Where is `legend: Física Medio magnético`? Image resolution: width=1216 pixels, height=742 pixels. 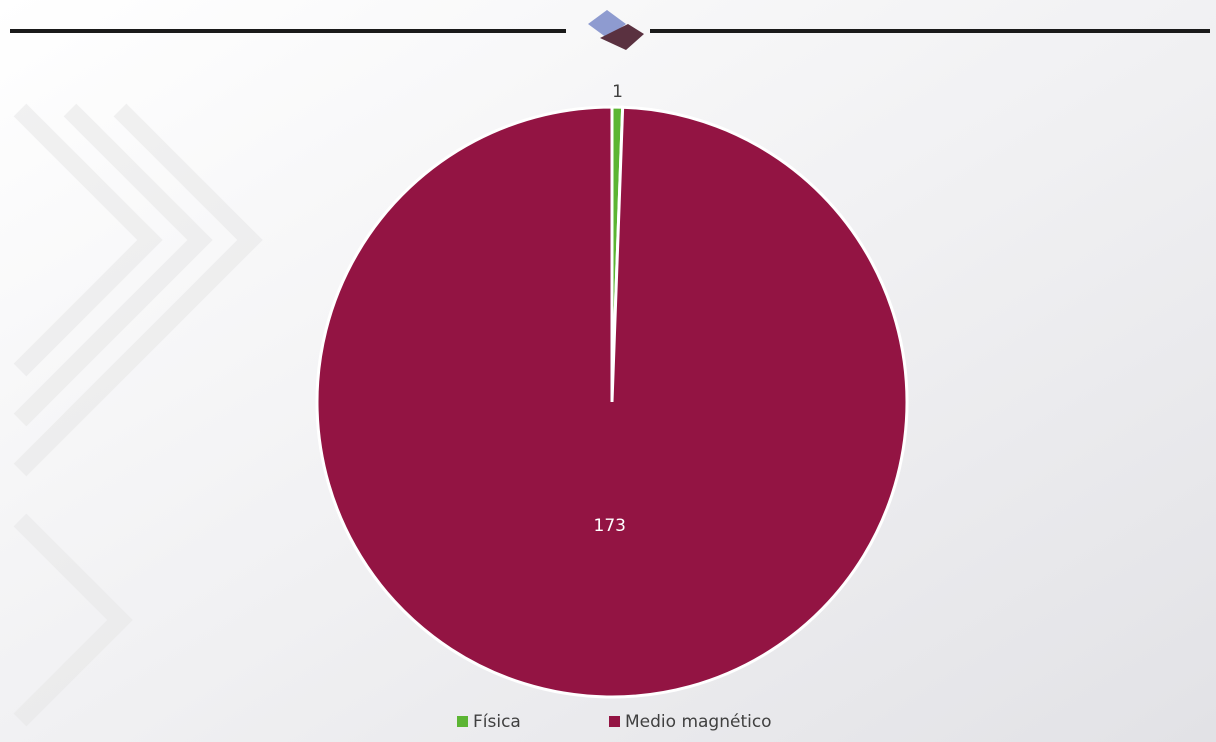 legend: Física Medio magnético is located at coordinates (614, 722).